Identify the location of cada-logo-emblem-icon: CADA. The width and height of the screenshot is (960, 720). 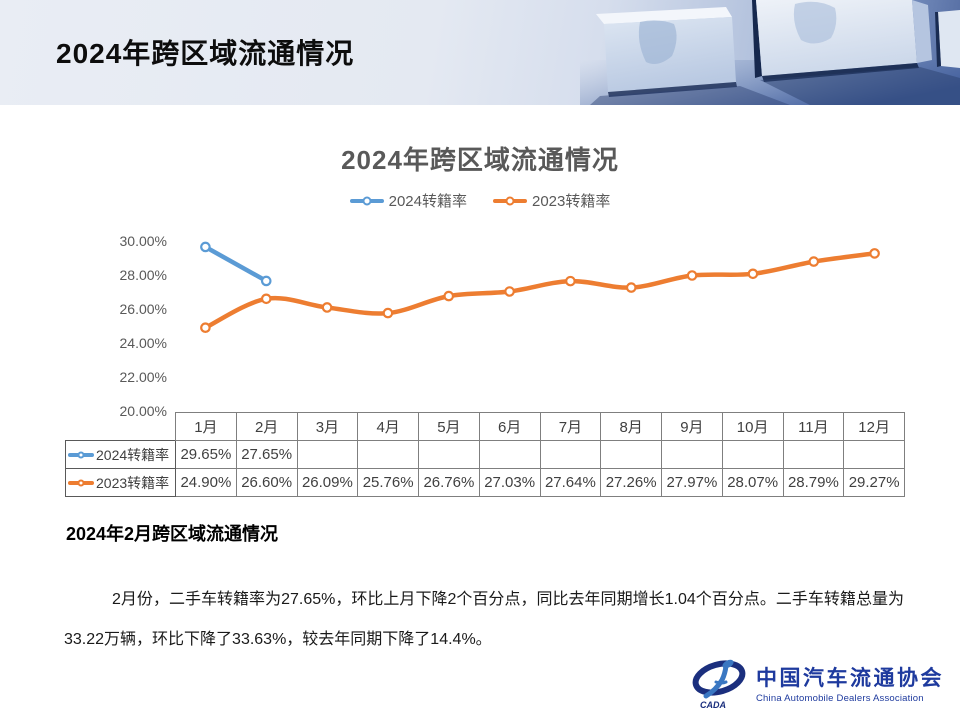
(719, 684).